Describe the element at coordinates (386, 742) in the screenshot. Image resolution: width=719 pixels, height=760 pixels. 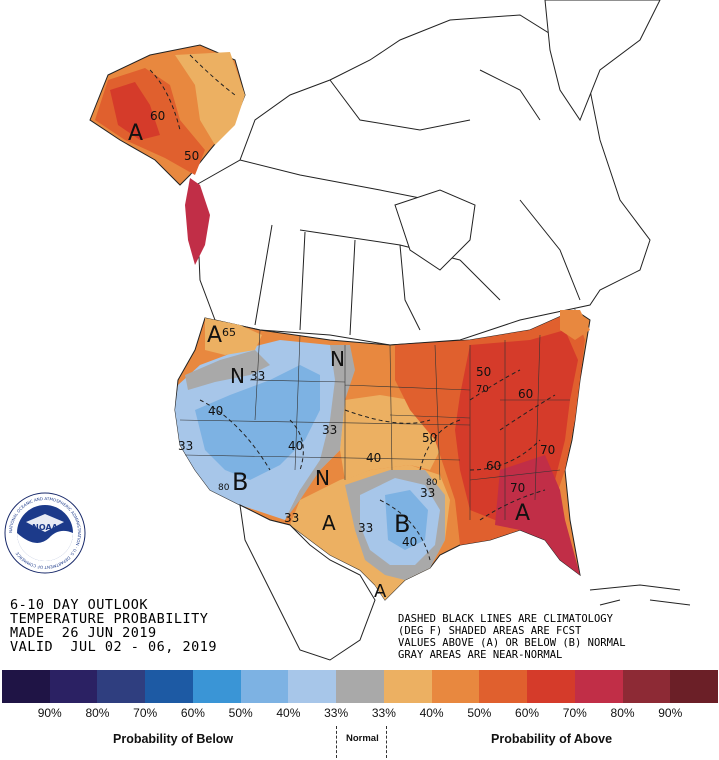
I see `legend-normal-divider-right` at that location.